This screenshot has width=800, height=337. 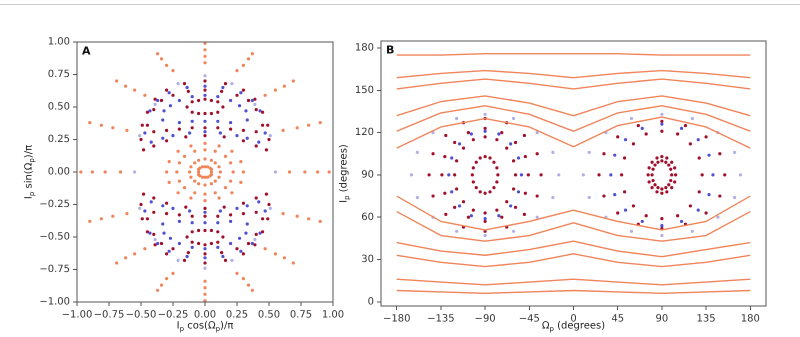 What do you see at coordinates (77, 315) in the screenshot?
I see `x-tick-label: −1.00` at bounding box center [77, 315].